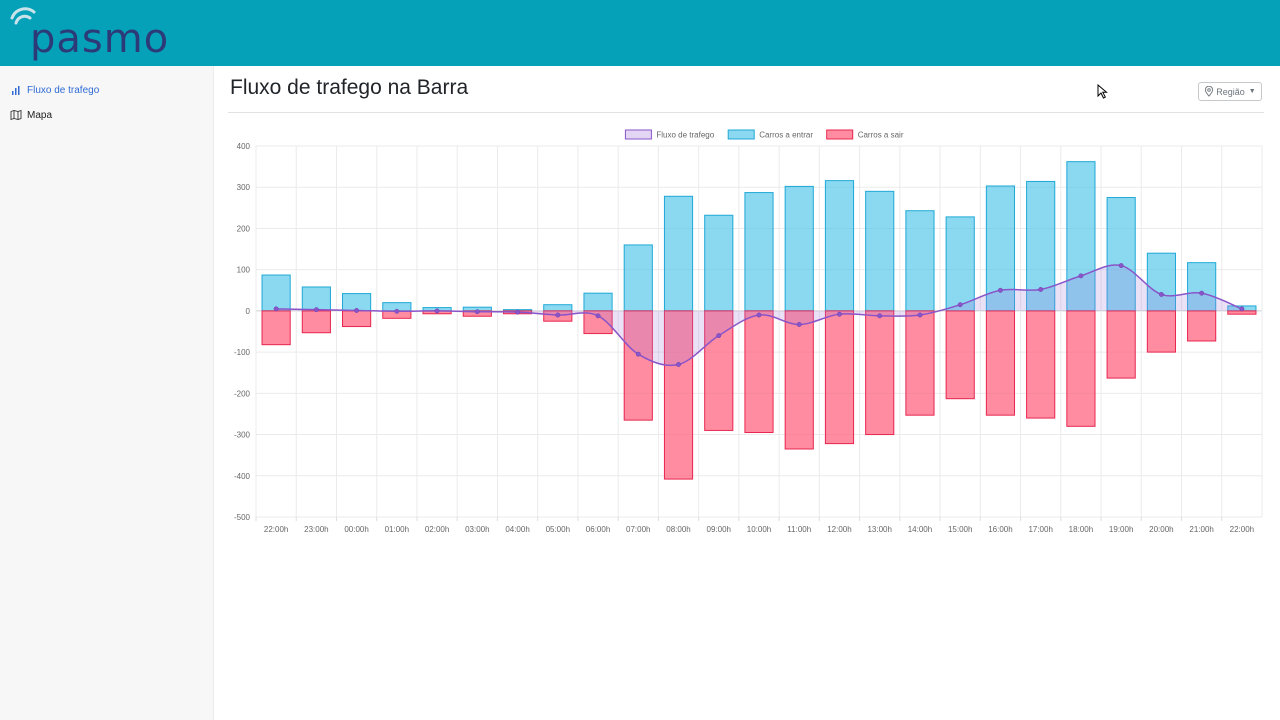 This screenshot has height=720, width=1280. Describe the element at coordinates (1081, 529) in the screenshot. I see `x-tick-label: 18:00h` at that location.